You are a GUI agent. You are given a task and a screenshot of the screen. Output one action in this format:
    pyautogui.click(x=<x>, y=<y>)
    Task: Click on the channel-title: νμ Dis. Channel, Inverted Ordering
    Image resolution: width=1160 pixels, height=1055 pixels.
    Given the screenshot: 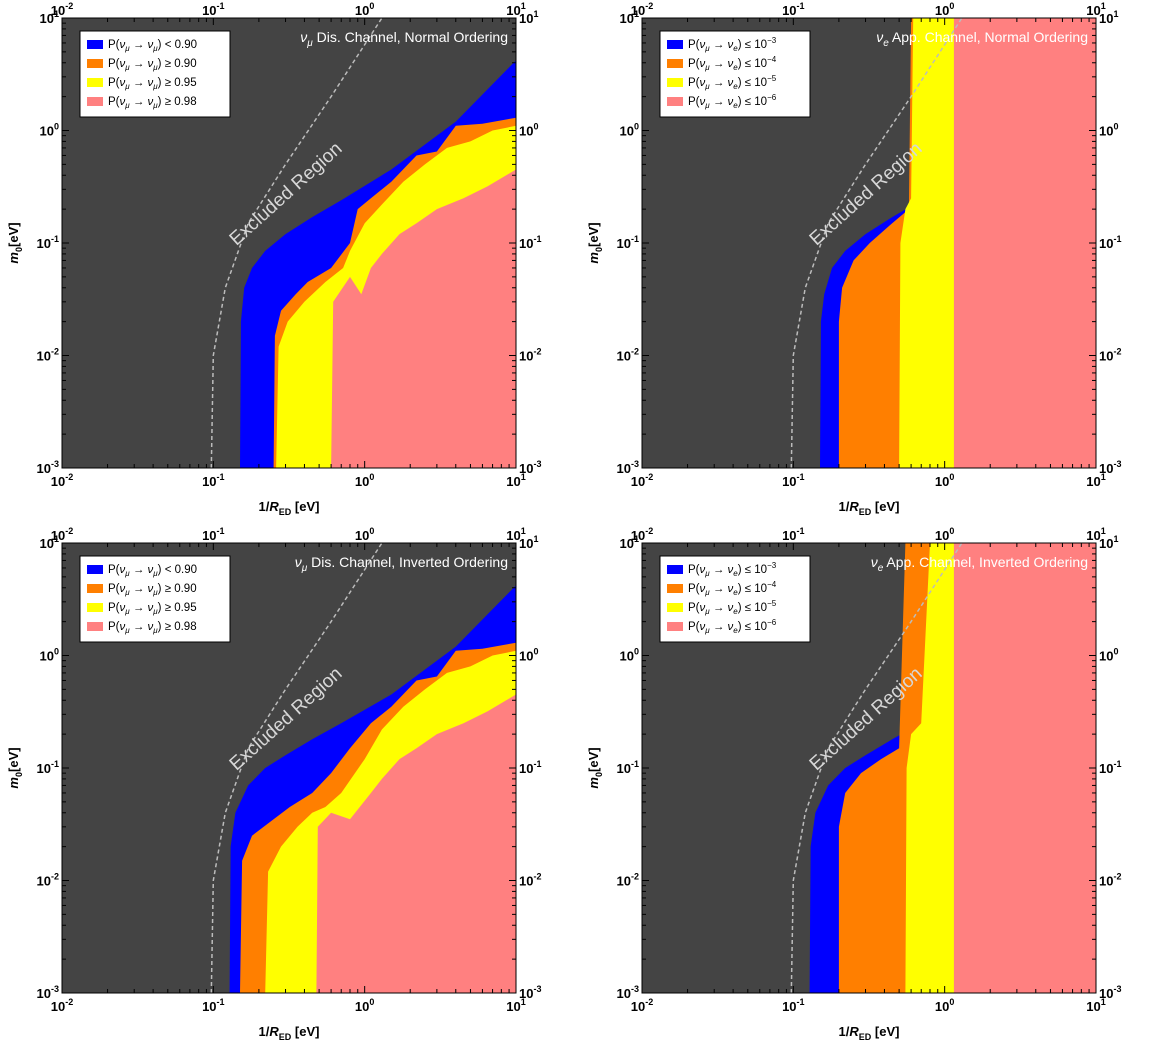 What is the action you would take?
    pyautogui.click(x=401, y=564)
    